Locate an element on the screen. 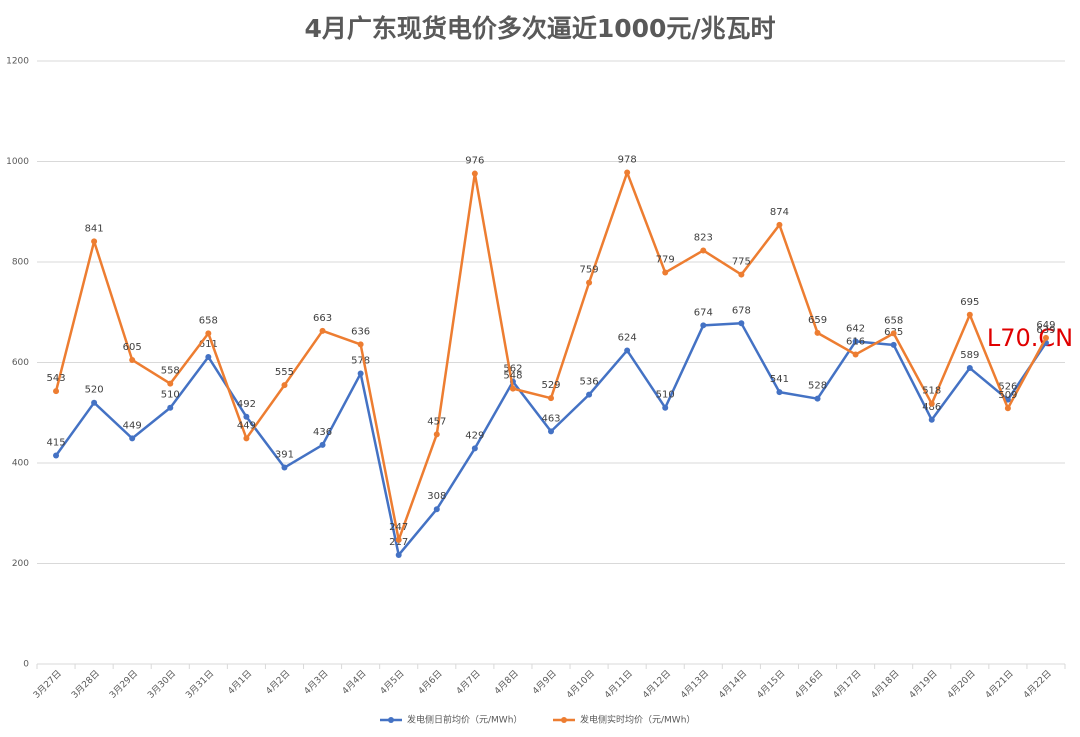 The height and width of the screenshot is (737, 1080). data-label: 536 is located at coordinates (589, 382).